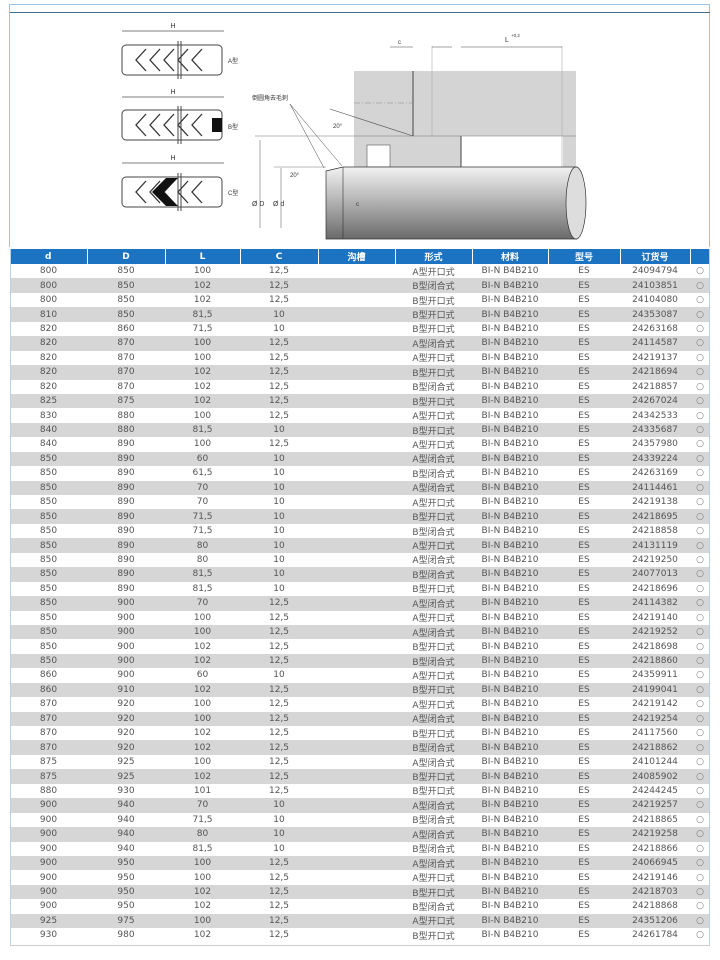  I want to click on col-d-cell: 870, so click(48, 747).